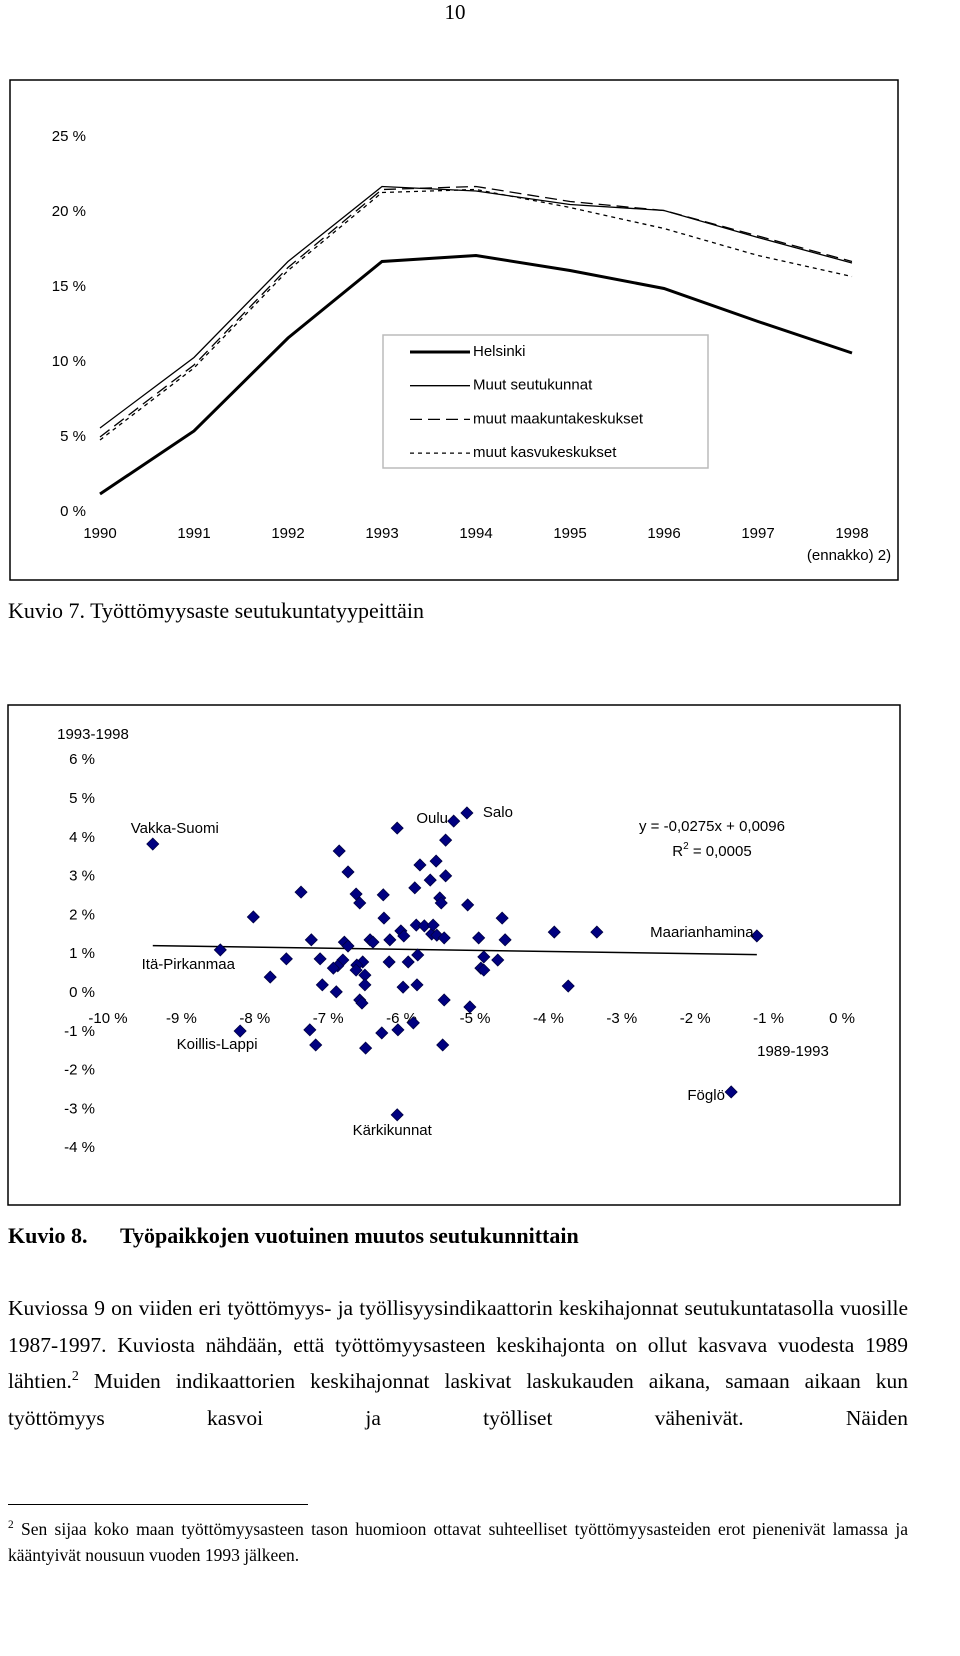  Describe the element at coordinates (82, 759) in the screenshot. I see `y-tick-label: 6 %` at that location.